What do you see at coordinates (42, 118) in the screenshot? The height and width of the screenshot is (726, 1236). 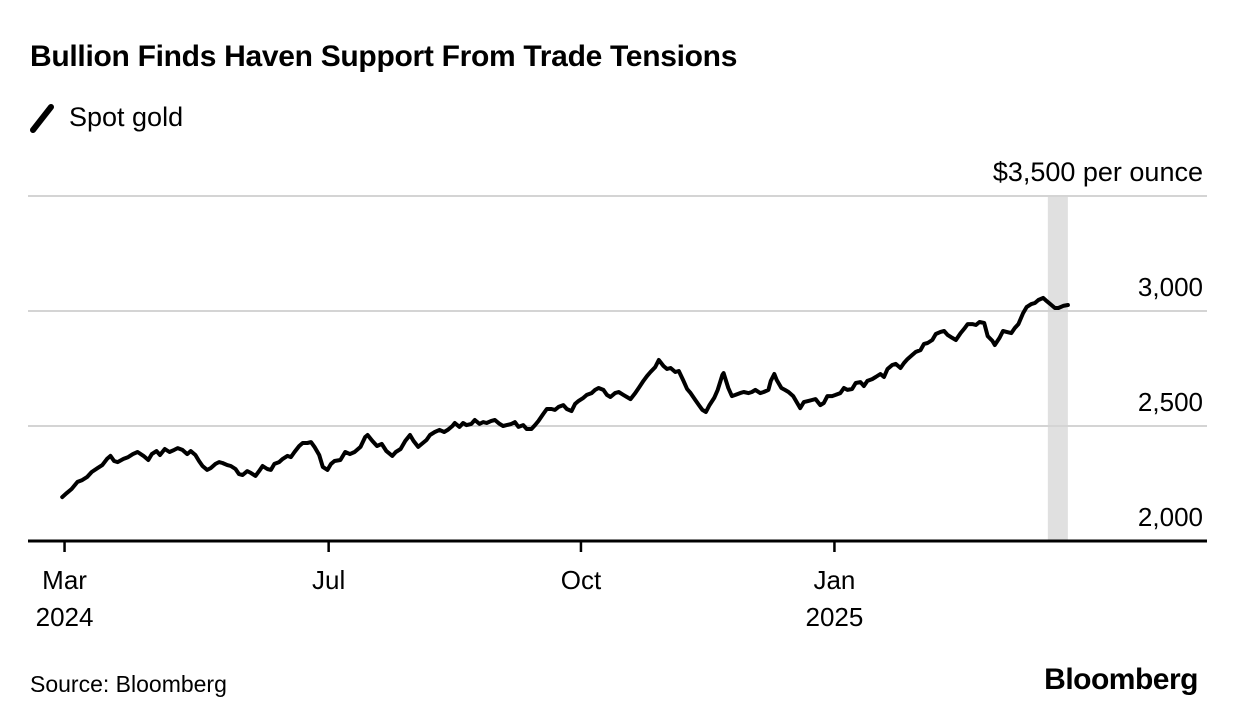 I see `line-slash-icon` at bounding box center [42, 118].